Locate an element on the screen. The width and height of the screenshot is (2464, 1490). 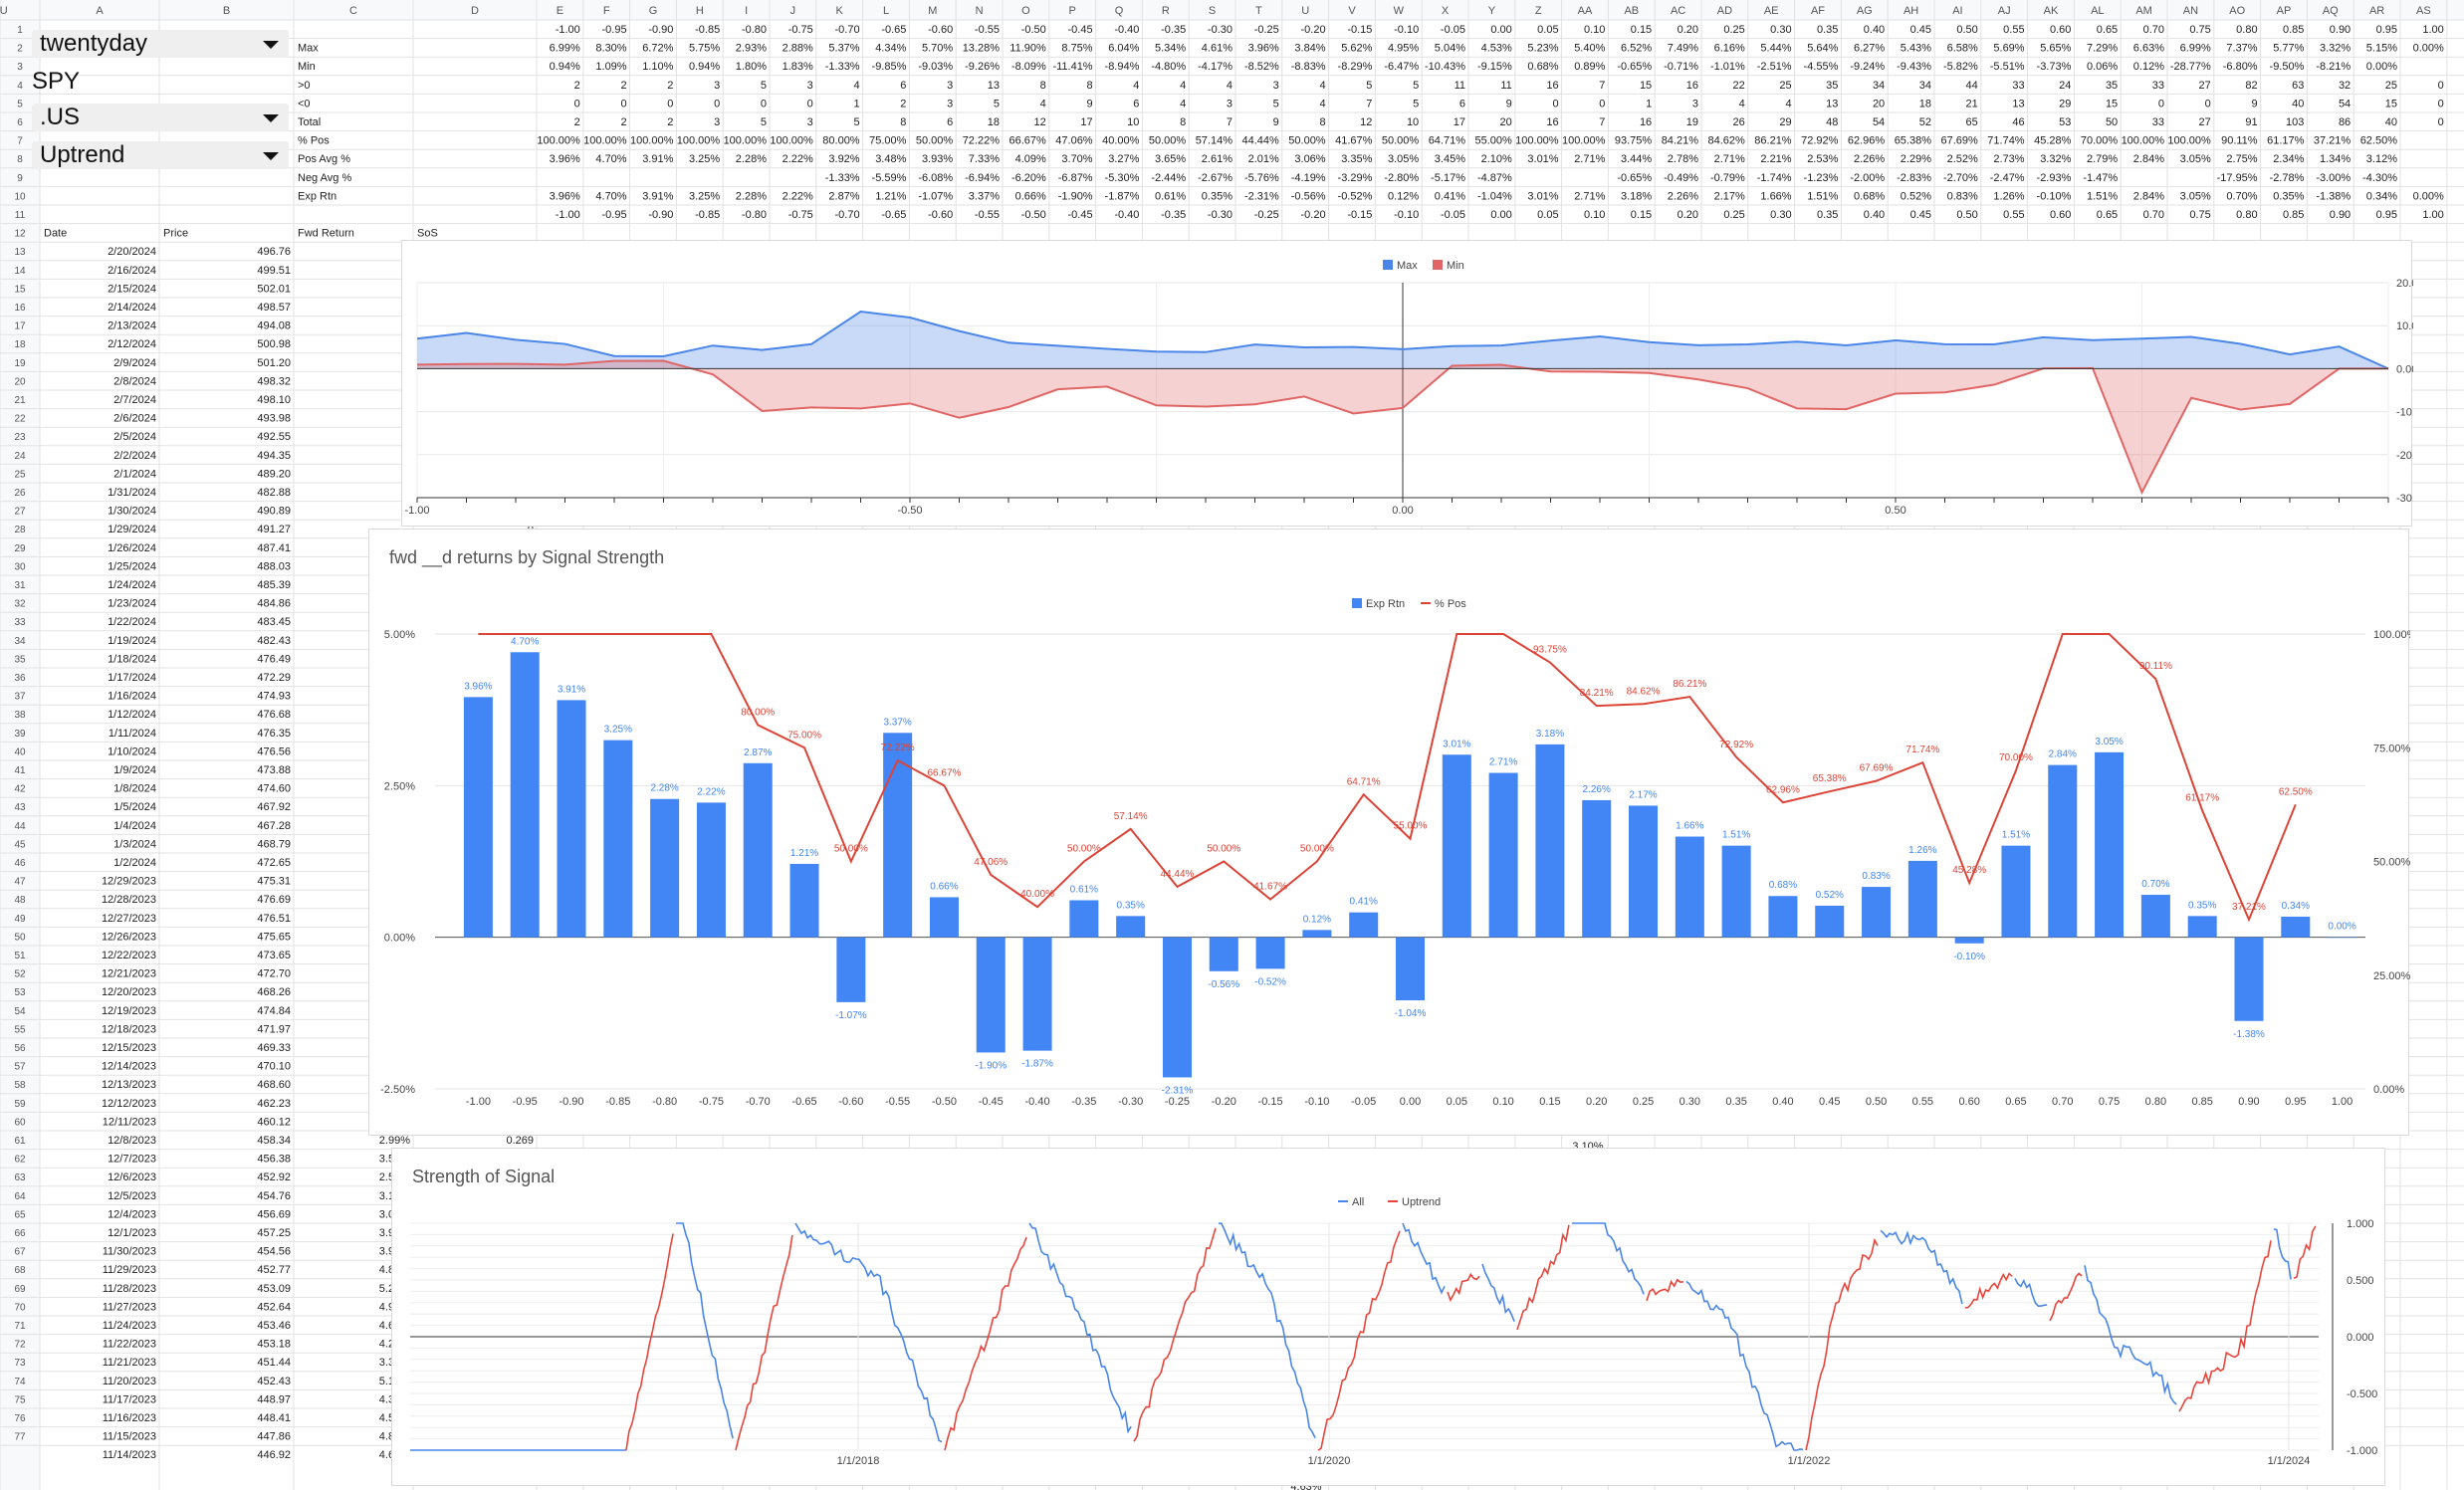
stat-cell: -1.01% is located at coordinates (1727, 67).